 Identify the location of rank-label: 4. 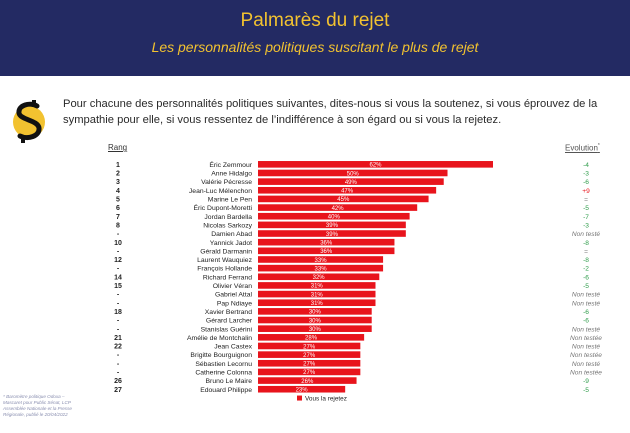
(118, 191).